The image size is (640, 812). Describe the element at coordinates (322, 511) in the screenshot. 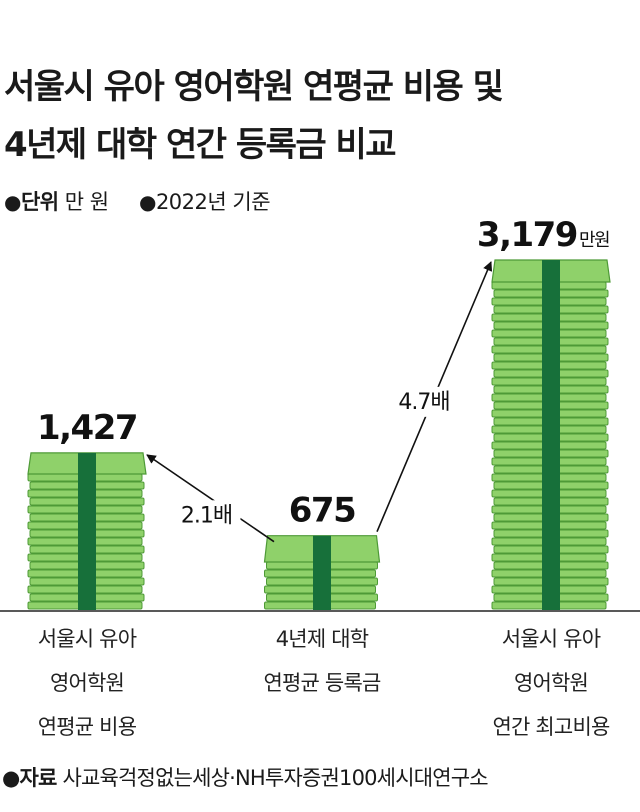

I see `value-label-2: 675` at that location.